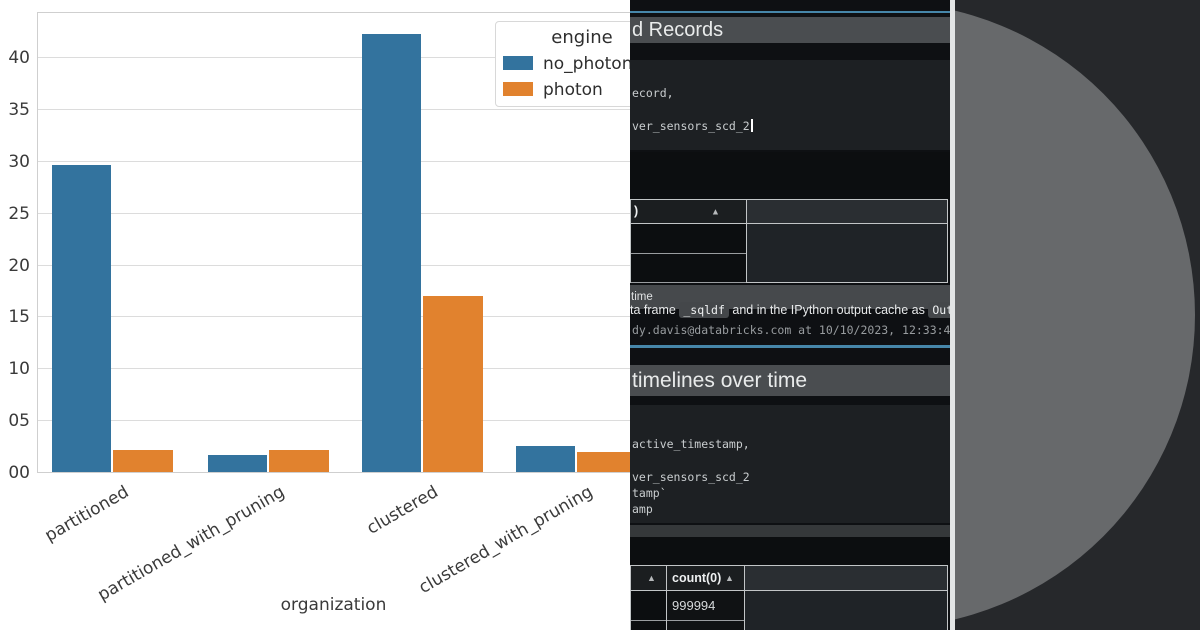 This screenshot has width=1200, height=630. I want to click on chart-legend: engine no_photon photon, so click(562, 64).